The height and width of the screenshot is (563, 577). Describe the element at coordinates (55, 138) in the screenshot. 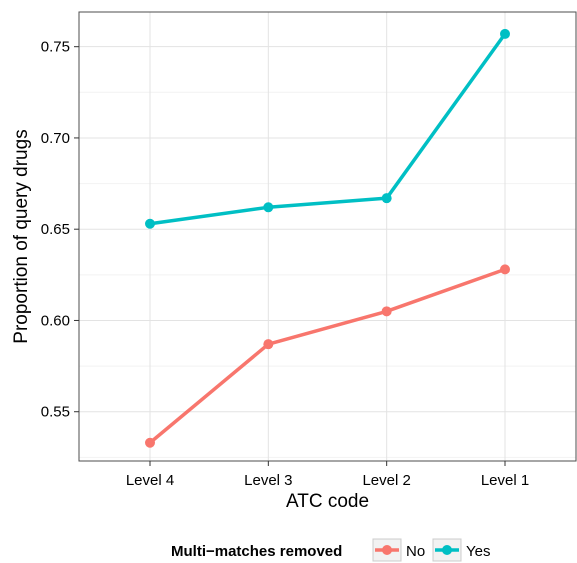

I see `y-tick-label: 0.70` at that location.